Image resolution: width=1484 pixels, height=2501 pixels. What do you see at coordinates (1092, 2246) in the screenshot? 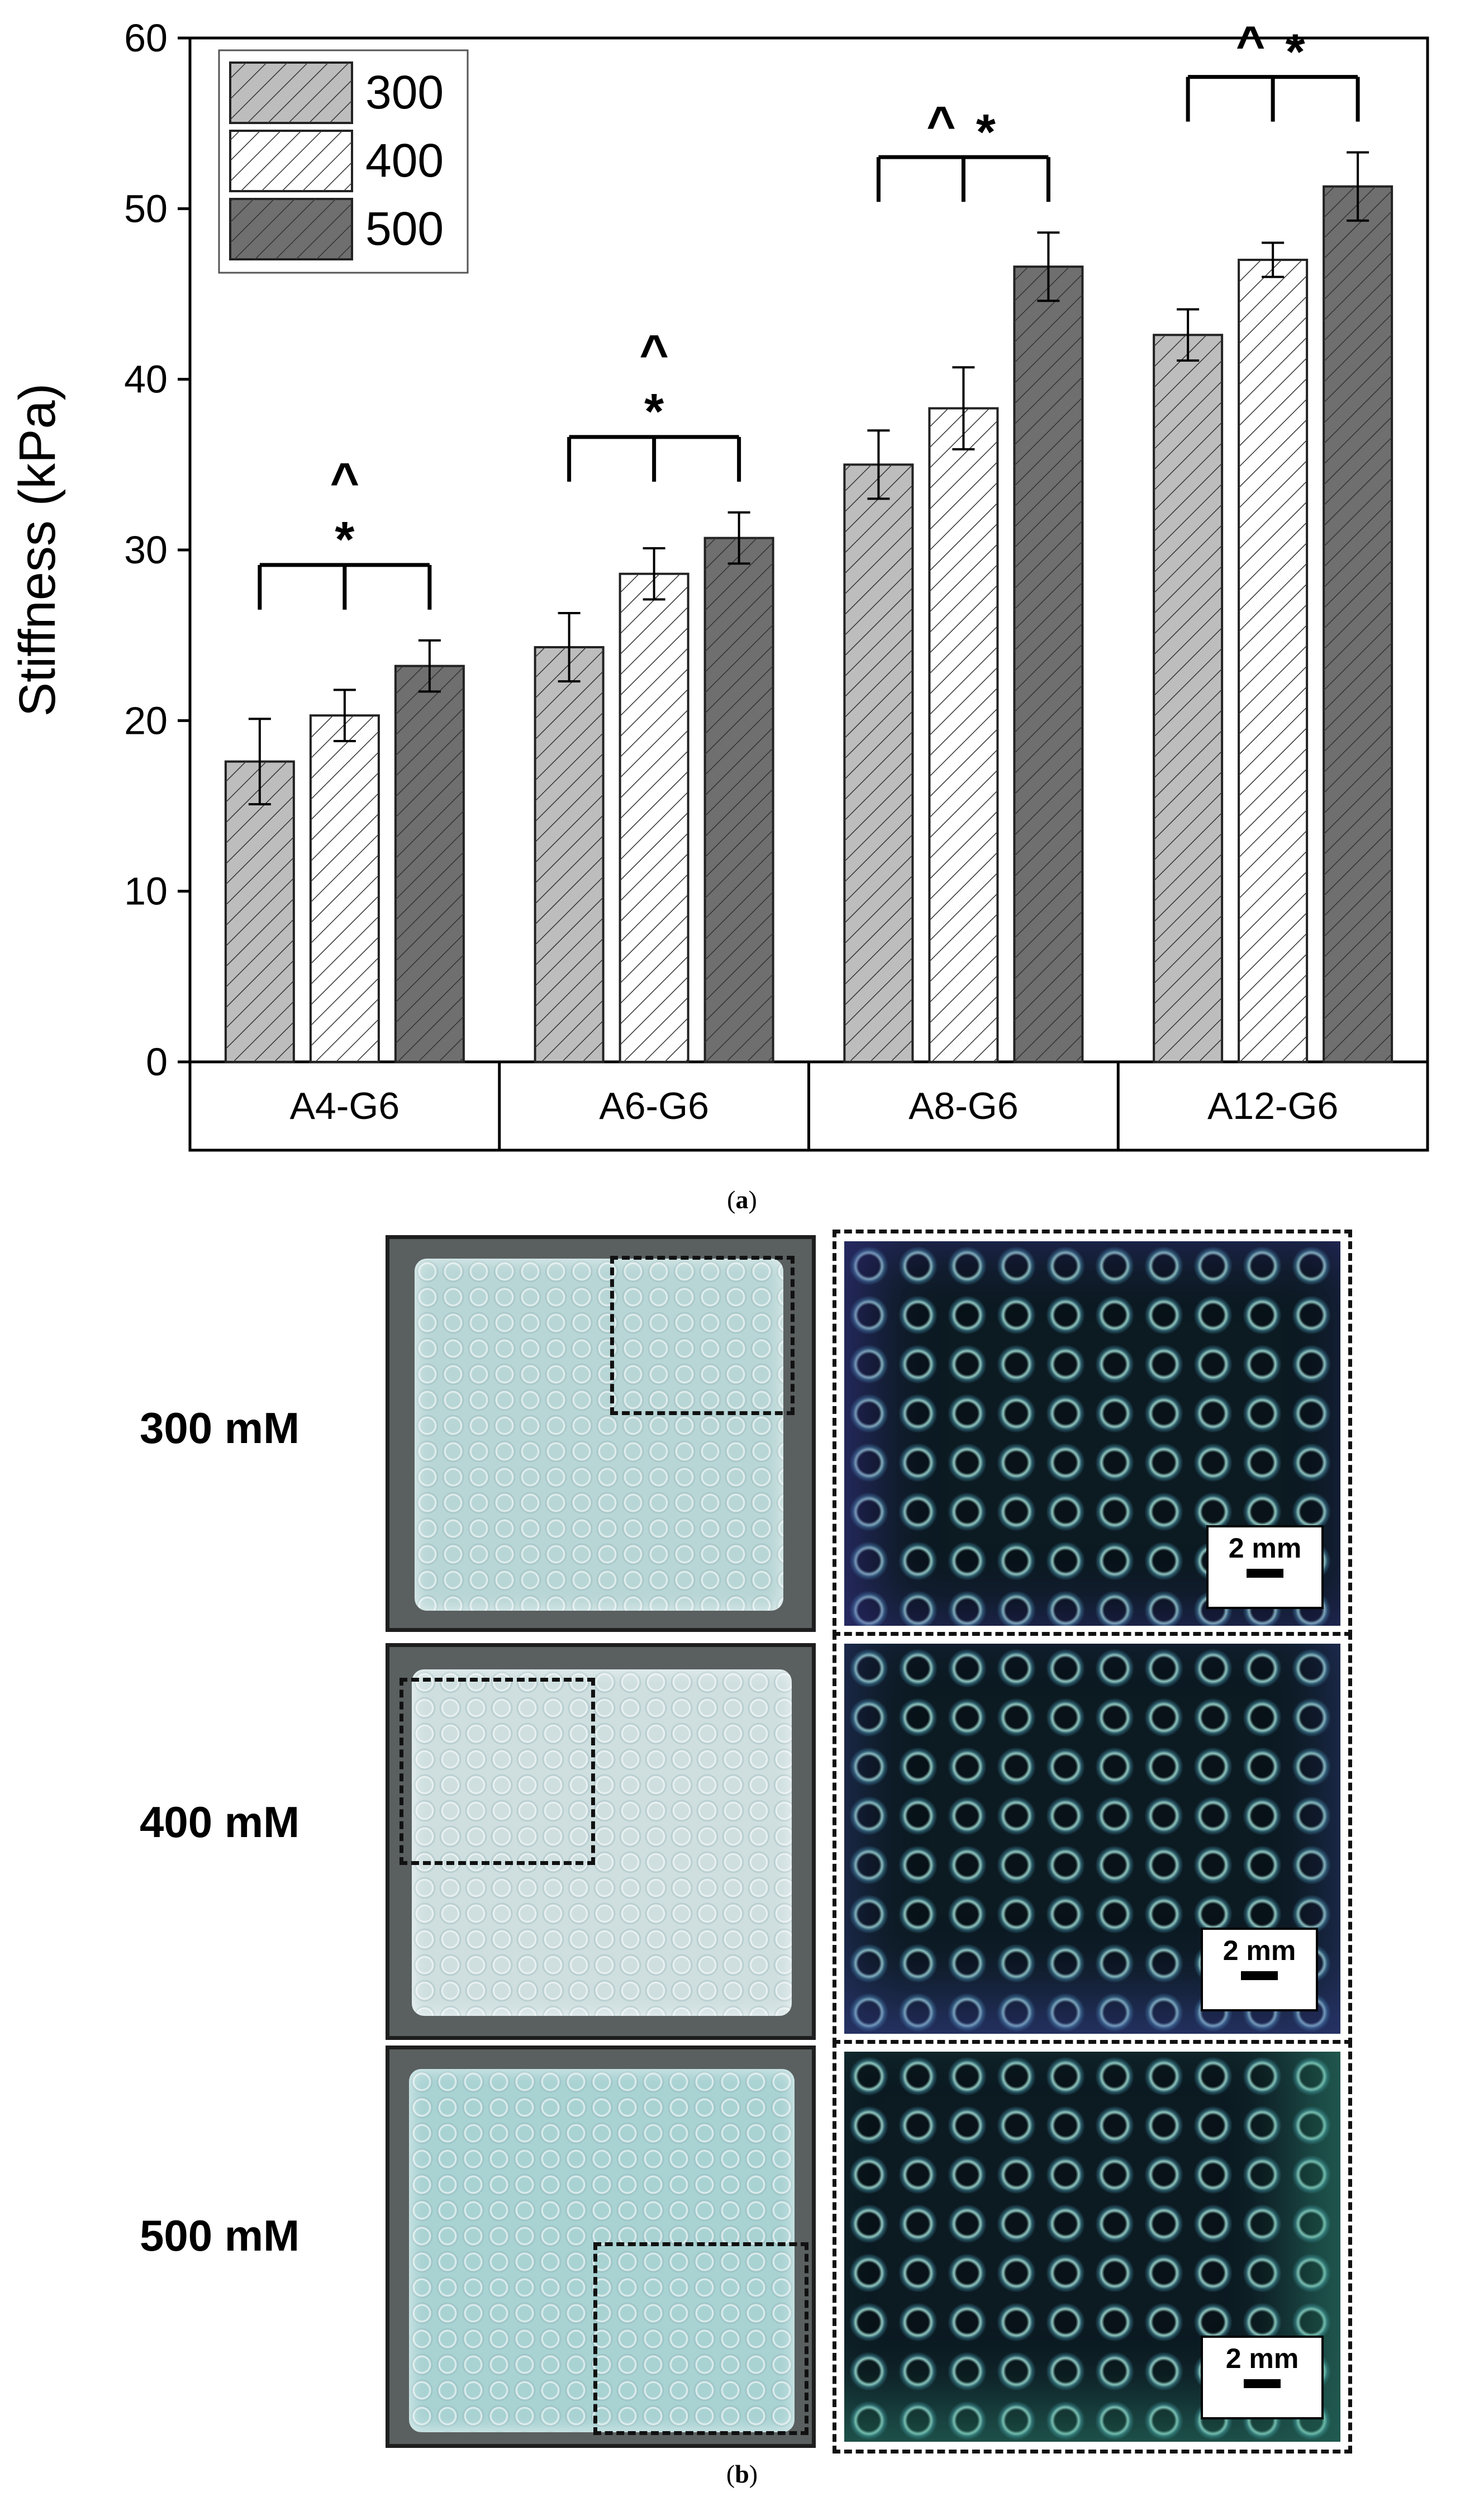
I see `gel-zoom-500: 2 mm` at bounding box center [1092, 2246].